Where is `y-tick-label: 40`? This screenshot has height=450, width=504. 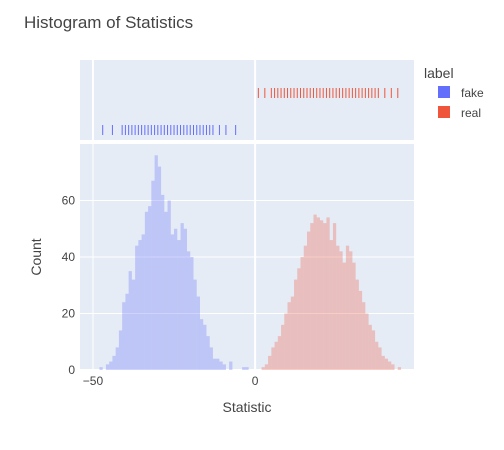 y-tick-label: 40 is located at coordinates (69, 257).